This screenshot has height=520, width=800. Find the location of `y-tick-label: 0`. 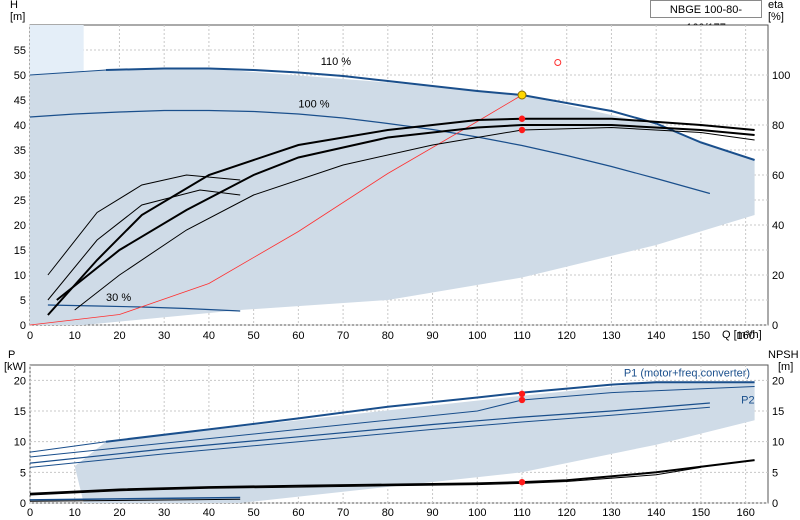

y-tick-label: 0 is located at coordinates (23, 326).